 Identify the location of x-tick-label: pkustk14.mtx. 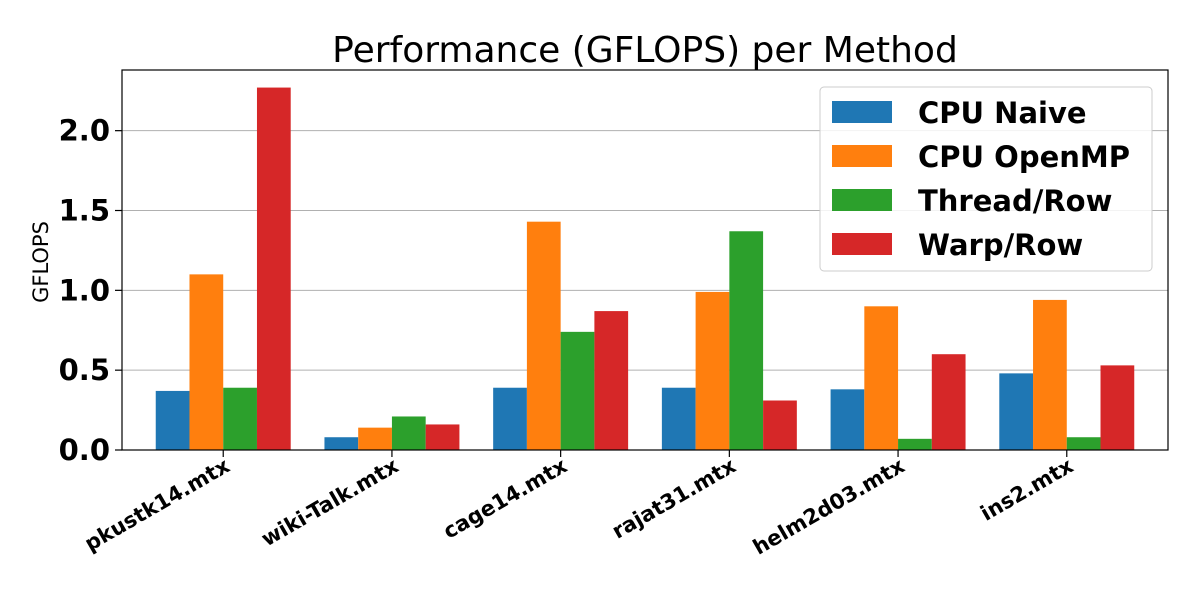
(157, 504).